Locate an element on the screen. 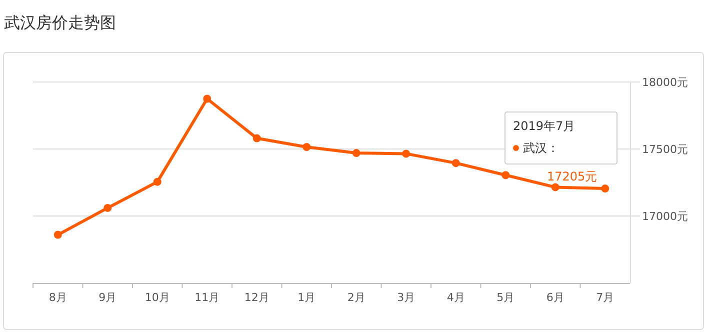 The height and width of the screenshot is (334, 707). legend-label: 武汉： is located at coordinates (541, 148).